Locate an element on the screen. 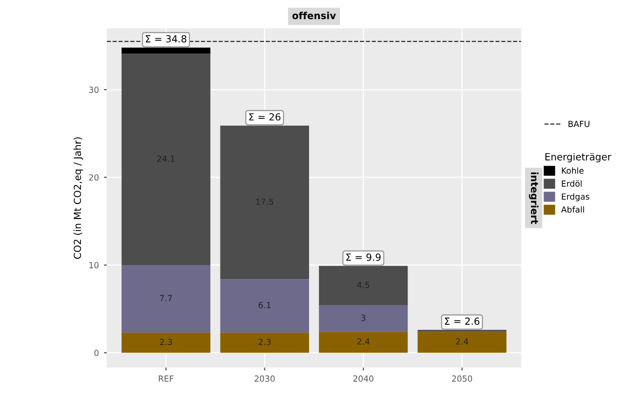 This screenshot has width=628, height=404. total-label: Σ = 26 is located at coordinates (264, 117).